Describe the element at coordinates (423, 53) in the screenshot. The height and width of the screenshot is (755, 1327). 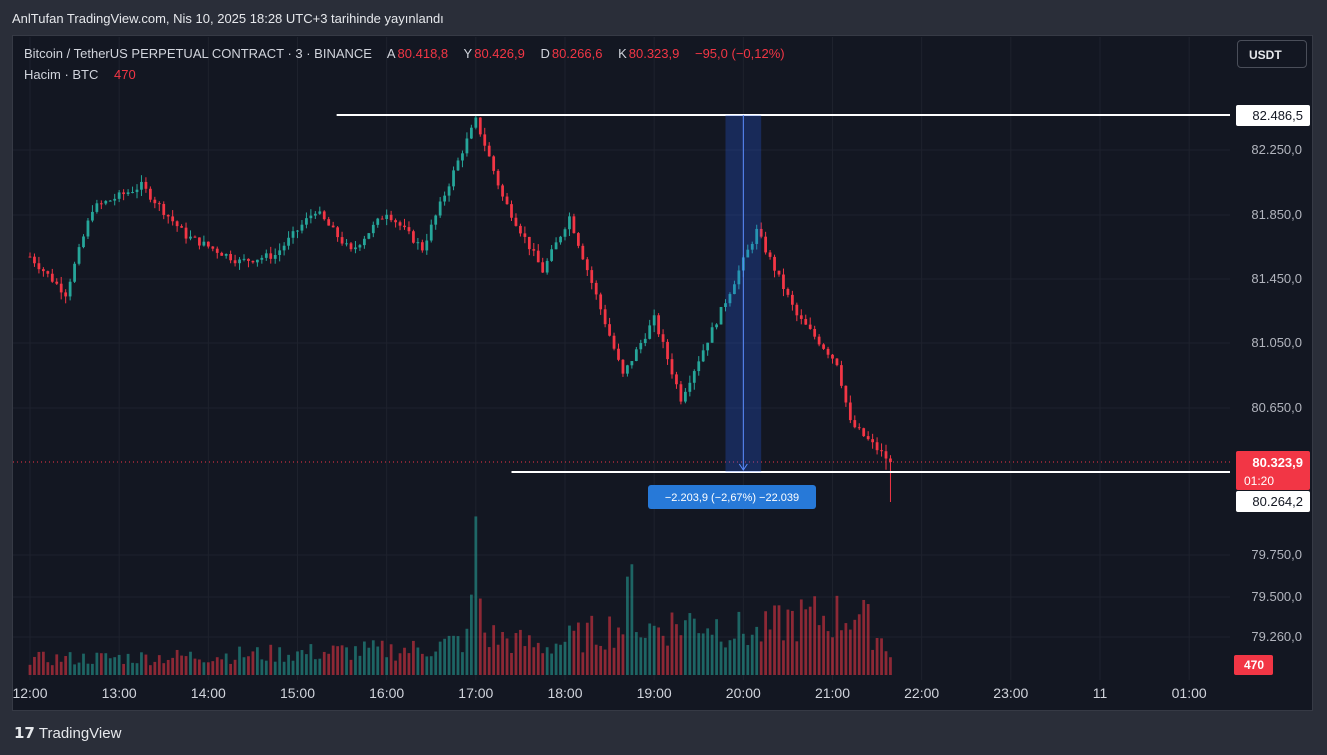
I see `legend-open-value: 80.418,8` at that location.